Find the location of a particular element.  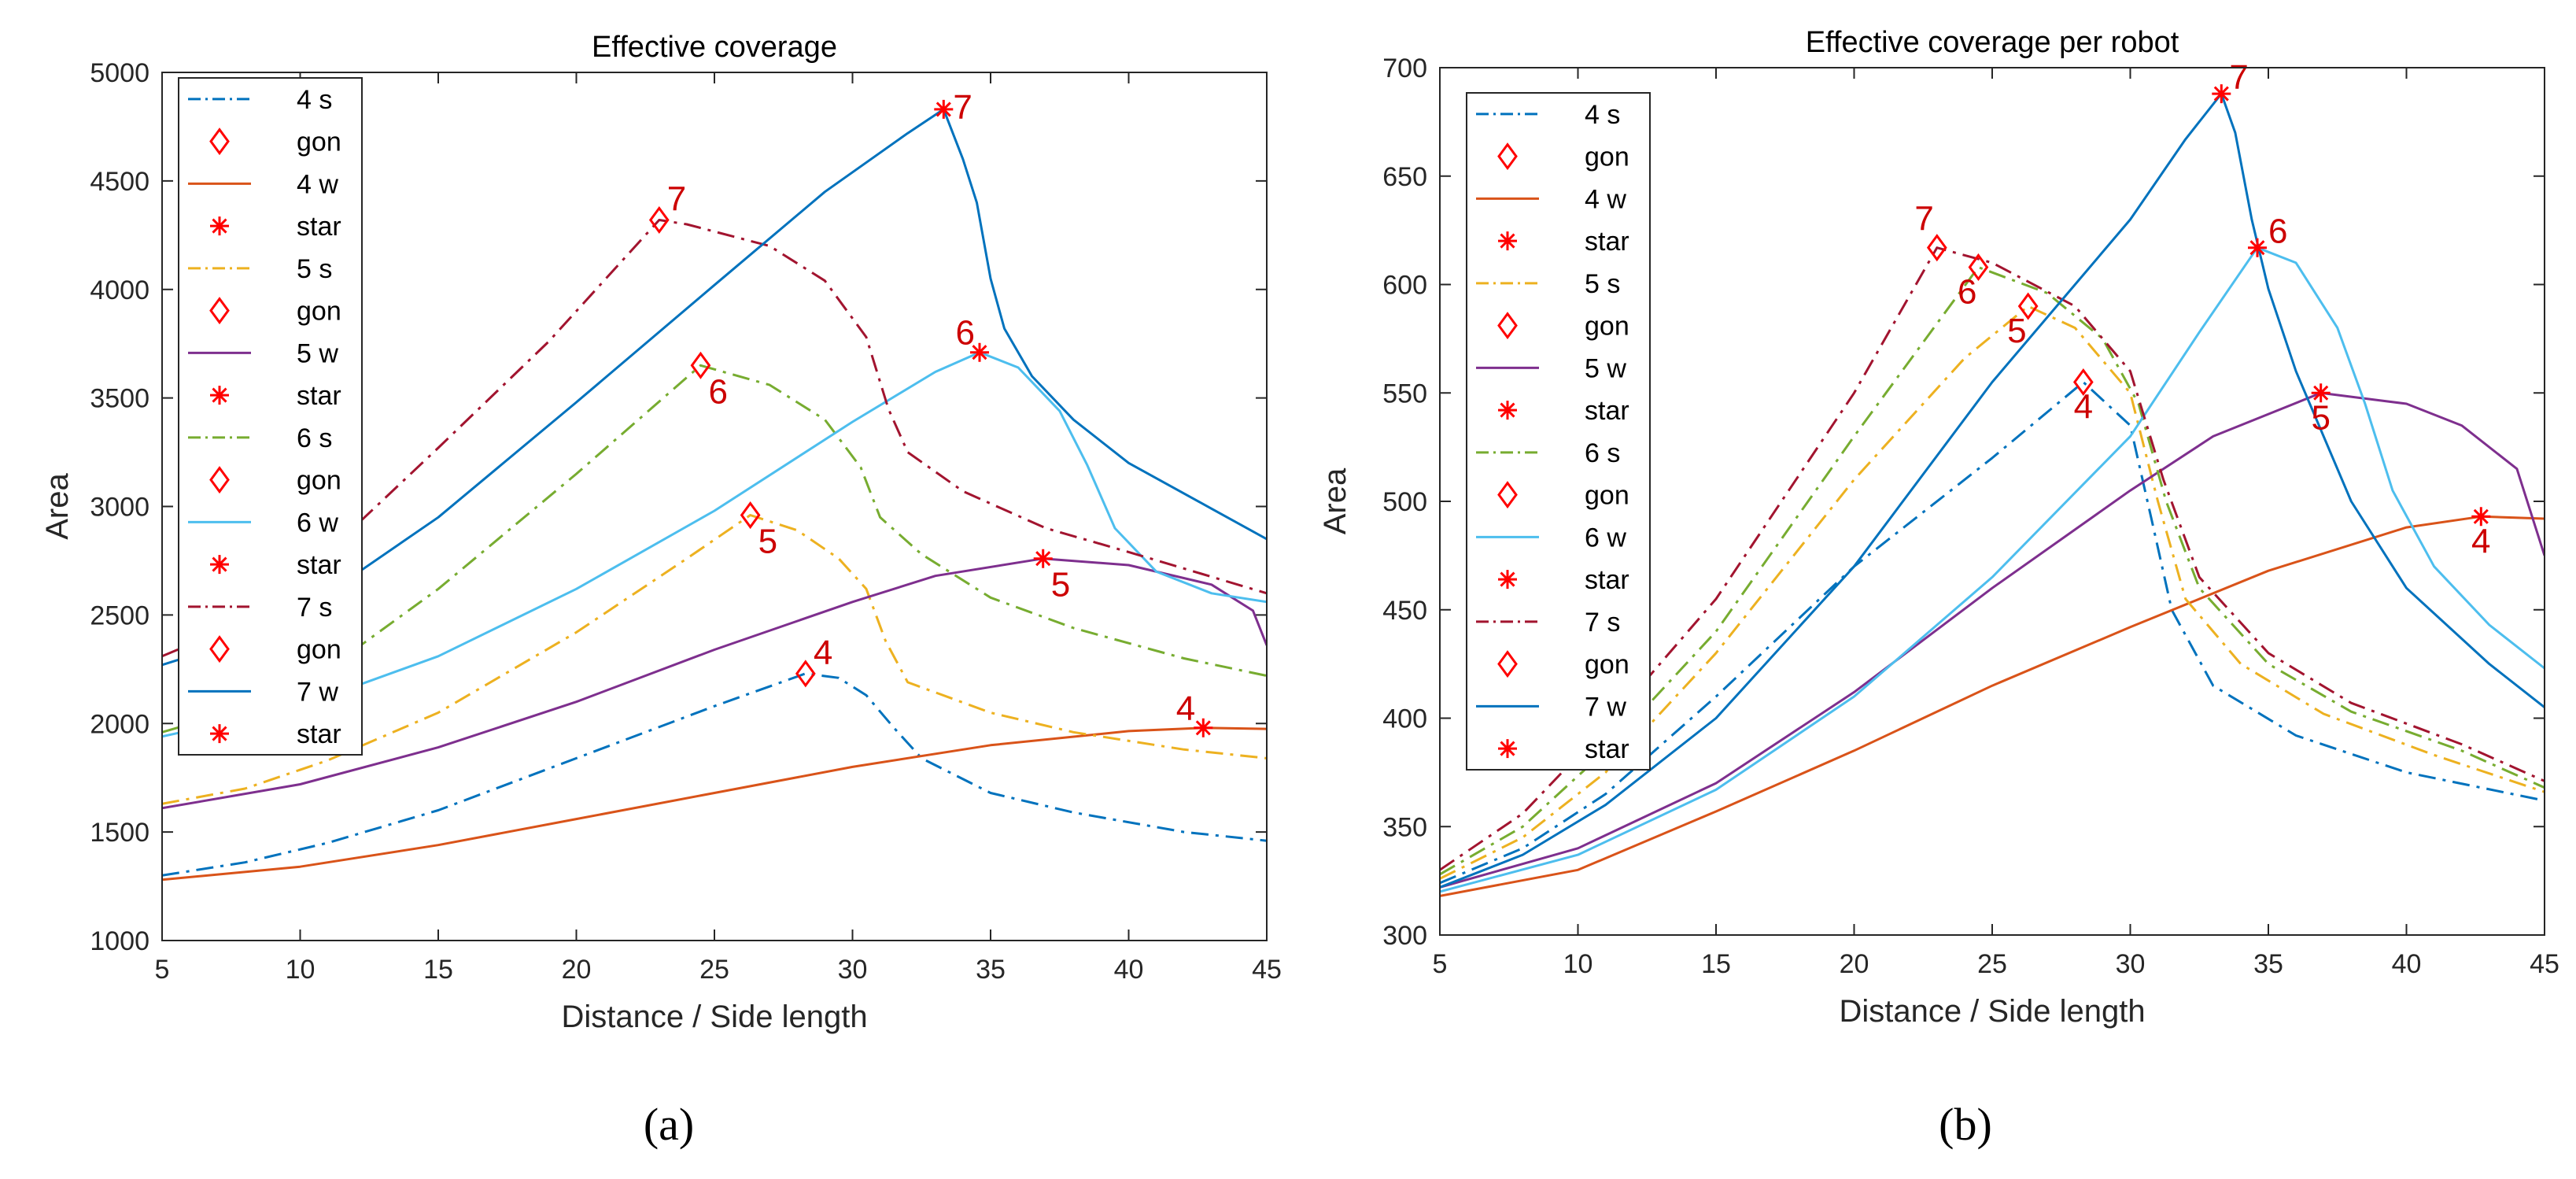

y-tick-label: 3500 is located at coordinates (119, 399).